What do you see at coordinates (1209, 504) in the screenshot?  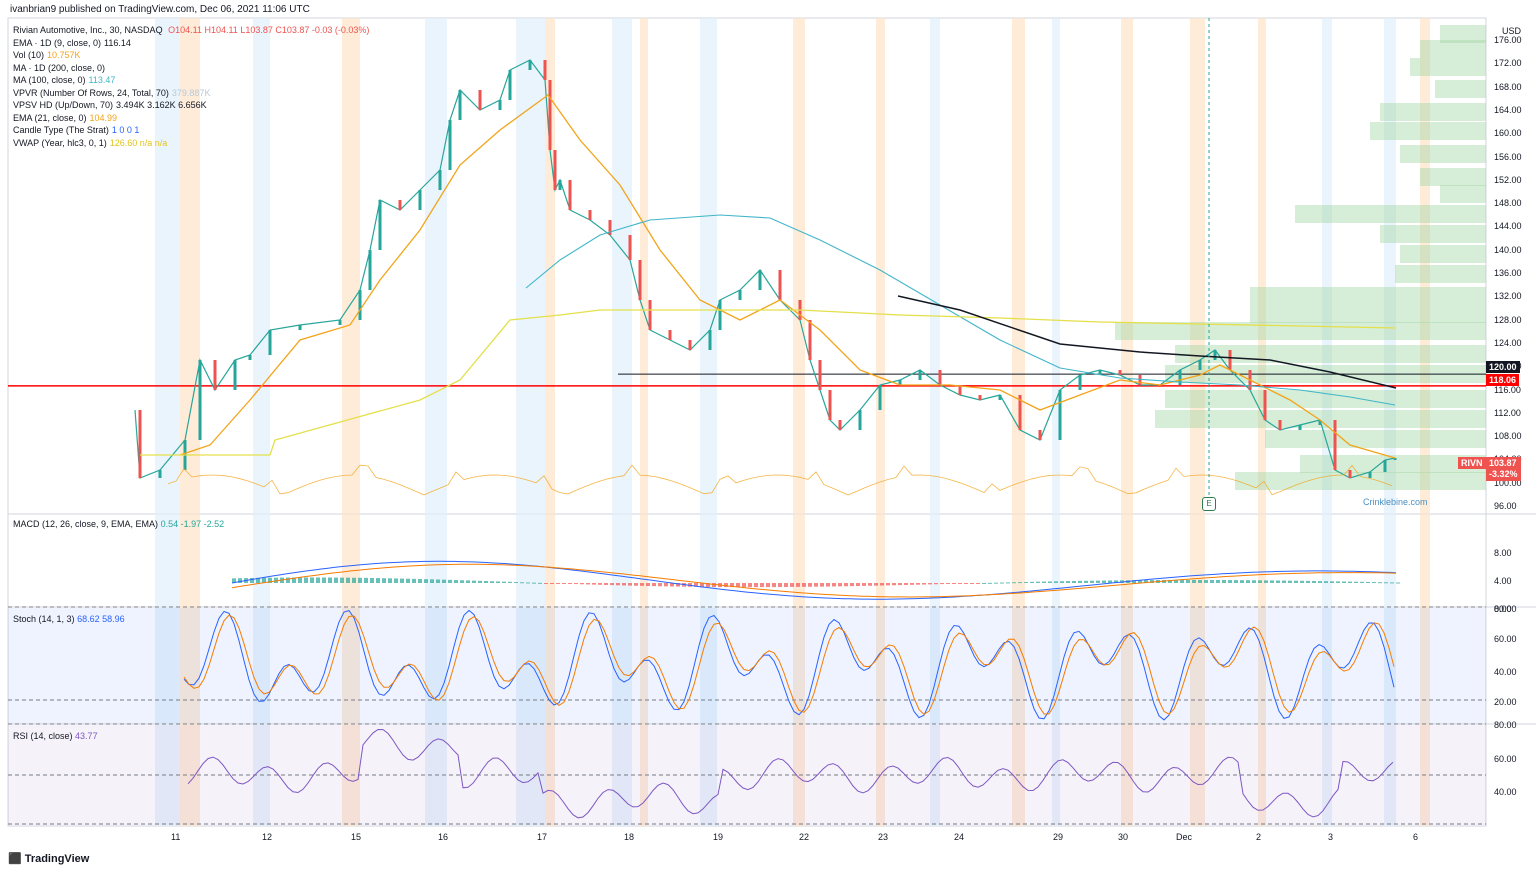 I see `earnings-marker: E` at bounding box center [1209, 504].